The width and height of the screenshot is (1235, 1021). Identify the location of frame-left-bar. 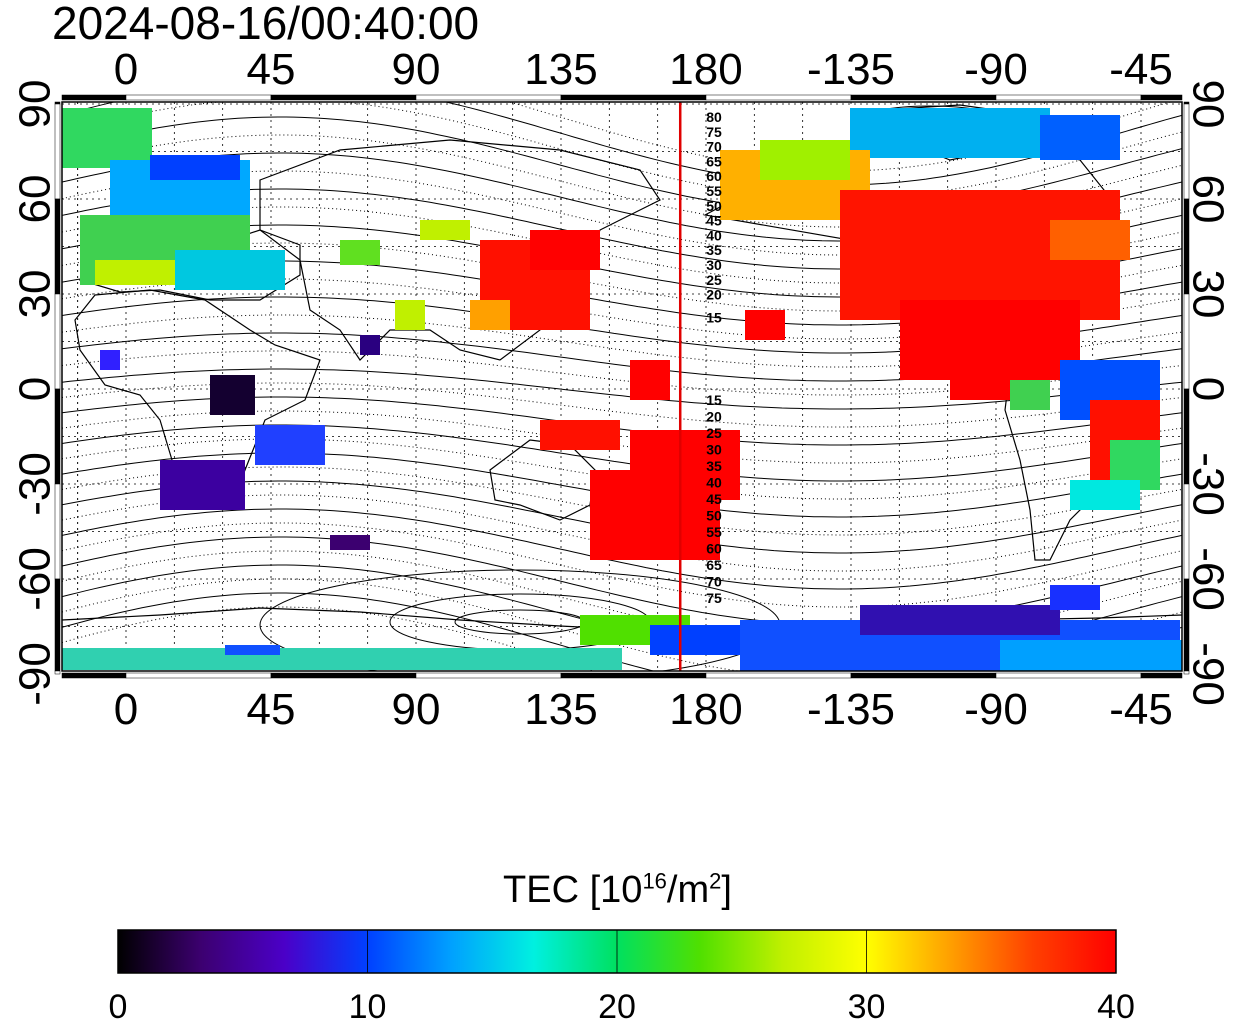
(57, 388).